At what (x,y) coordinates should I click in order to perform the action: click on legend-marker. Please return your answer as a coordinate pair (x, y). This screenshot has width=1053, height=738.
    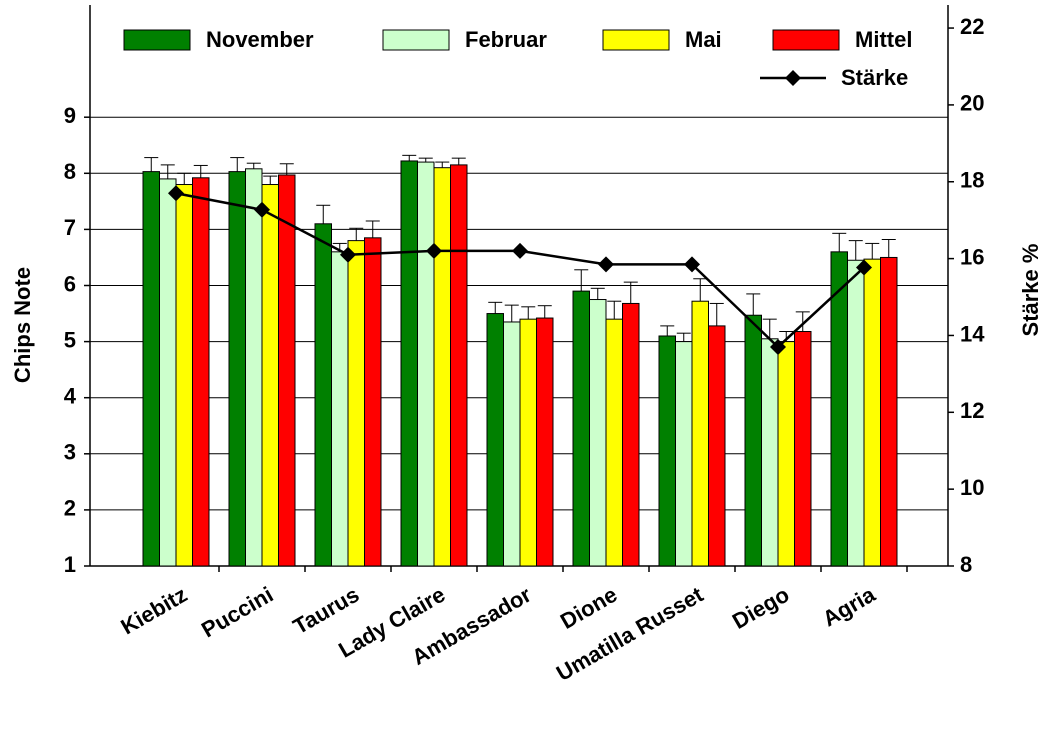
    Looking at the image, I should click on (793, 78).